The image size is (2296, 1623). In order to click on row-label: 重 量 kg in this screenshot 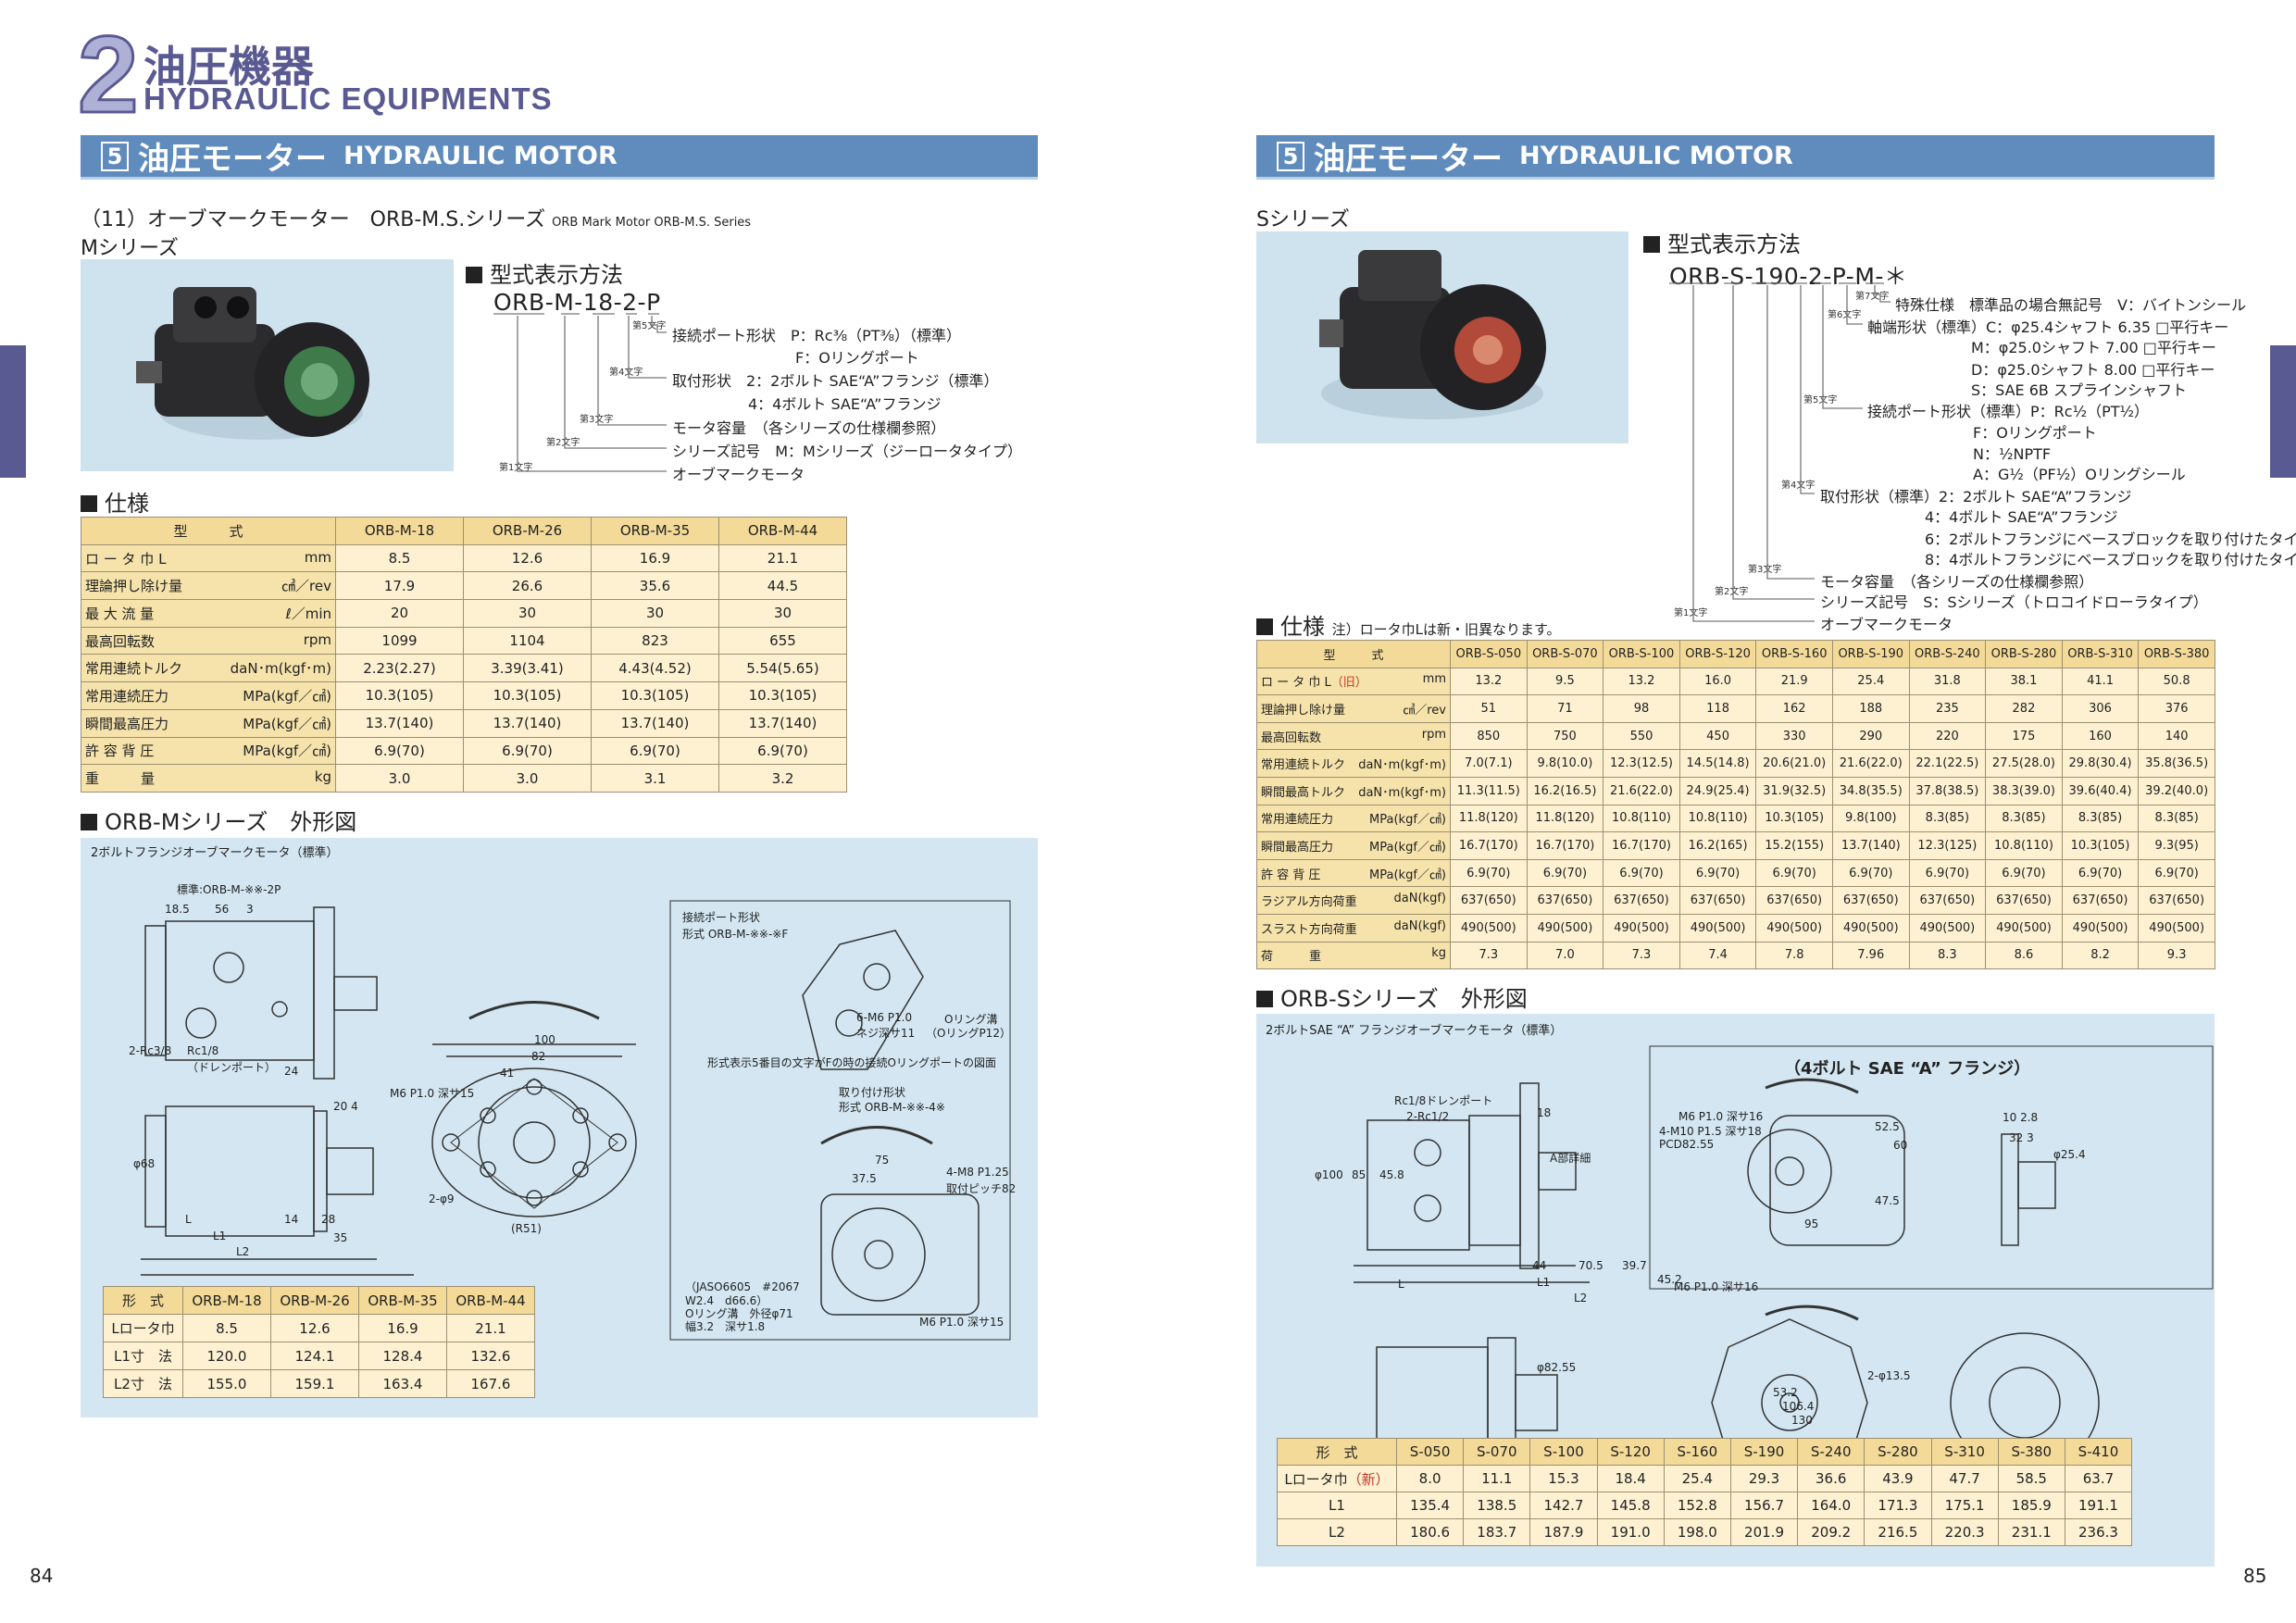, I will do `click(208, 778)`.